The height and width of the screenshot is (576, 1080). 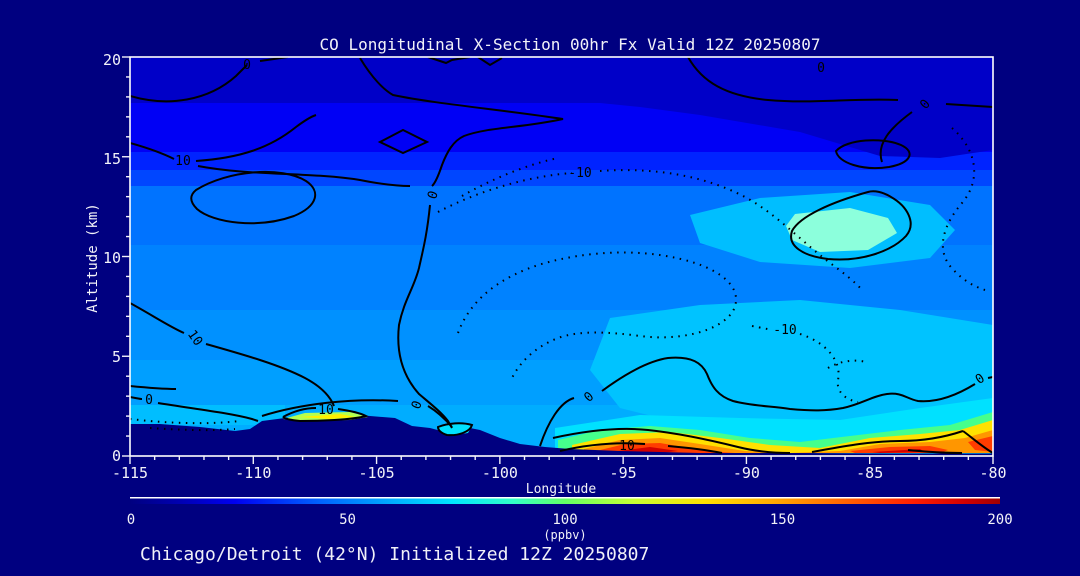 What do you see at coordinates (992, 473) in the screenshot?
I see `x-tick-label: -80` at bounding box center [992, 473].